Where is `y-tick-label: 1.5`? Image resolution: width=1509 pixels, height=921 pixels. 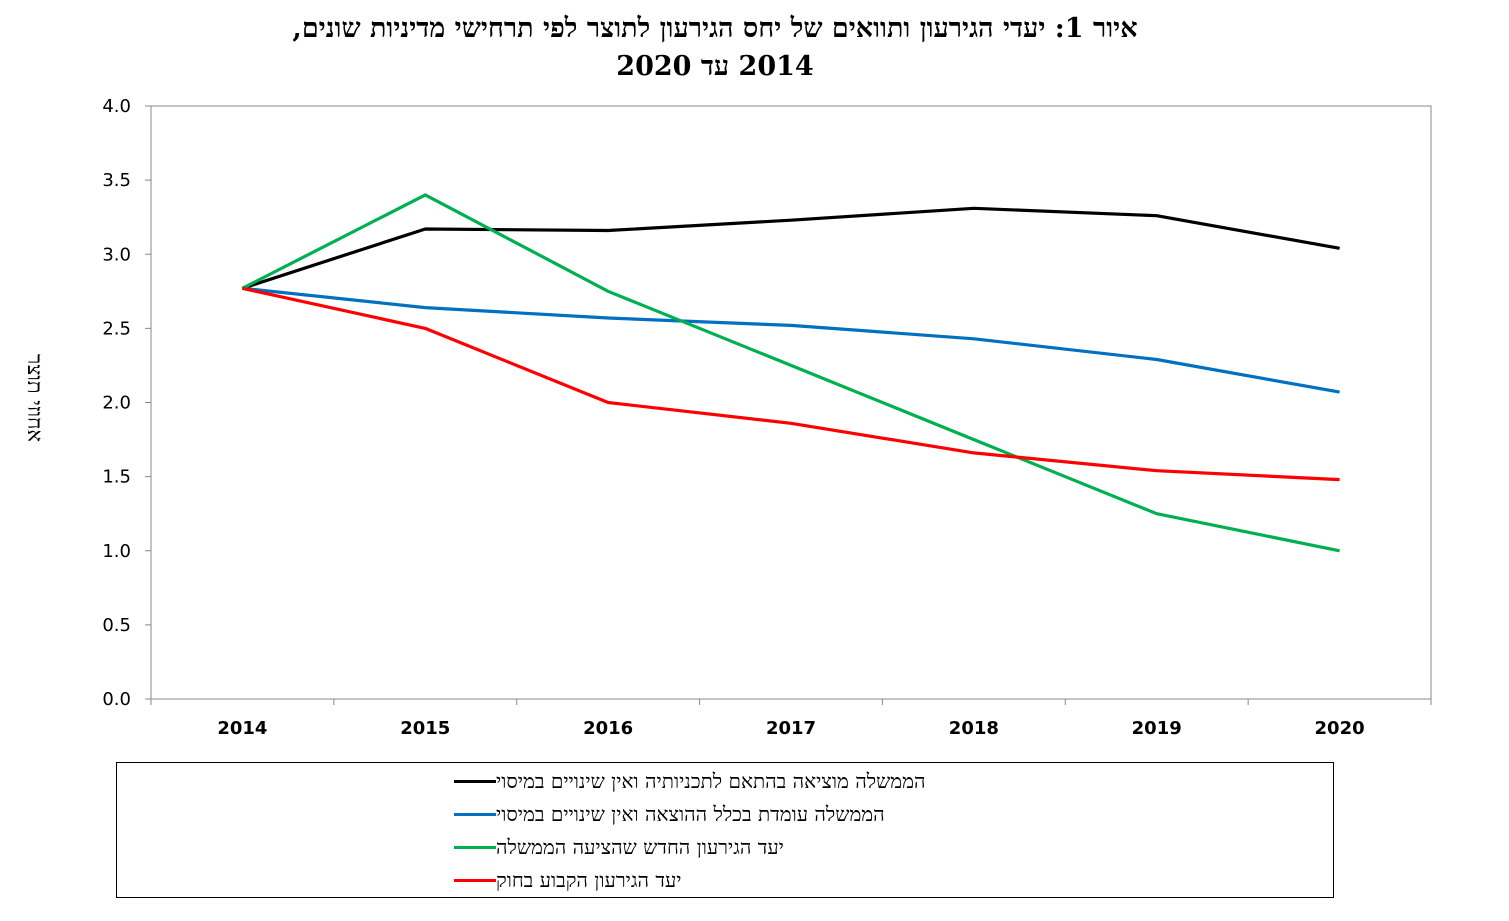 y-tick-label: 1.5 is located at coordinates (116, 477).